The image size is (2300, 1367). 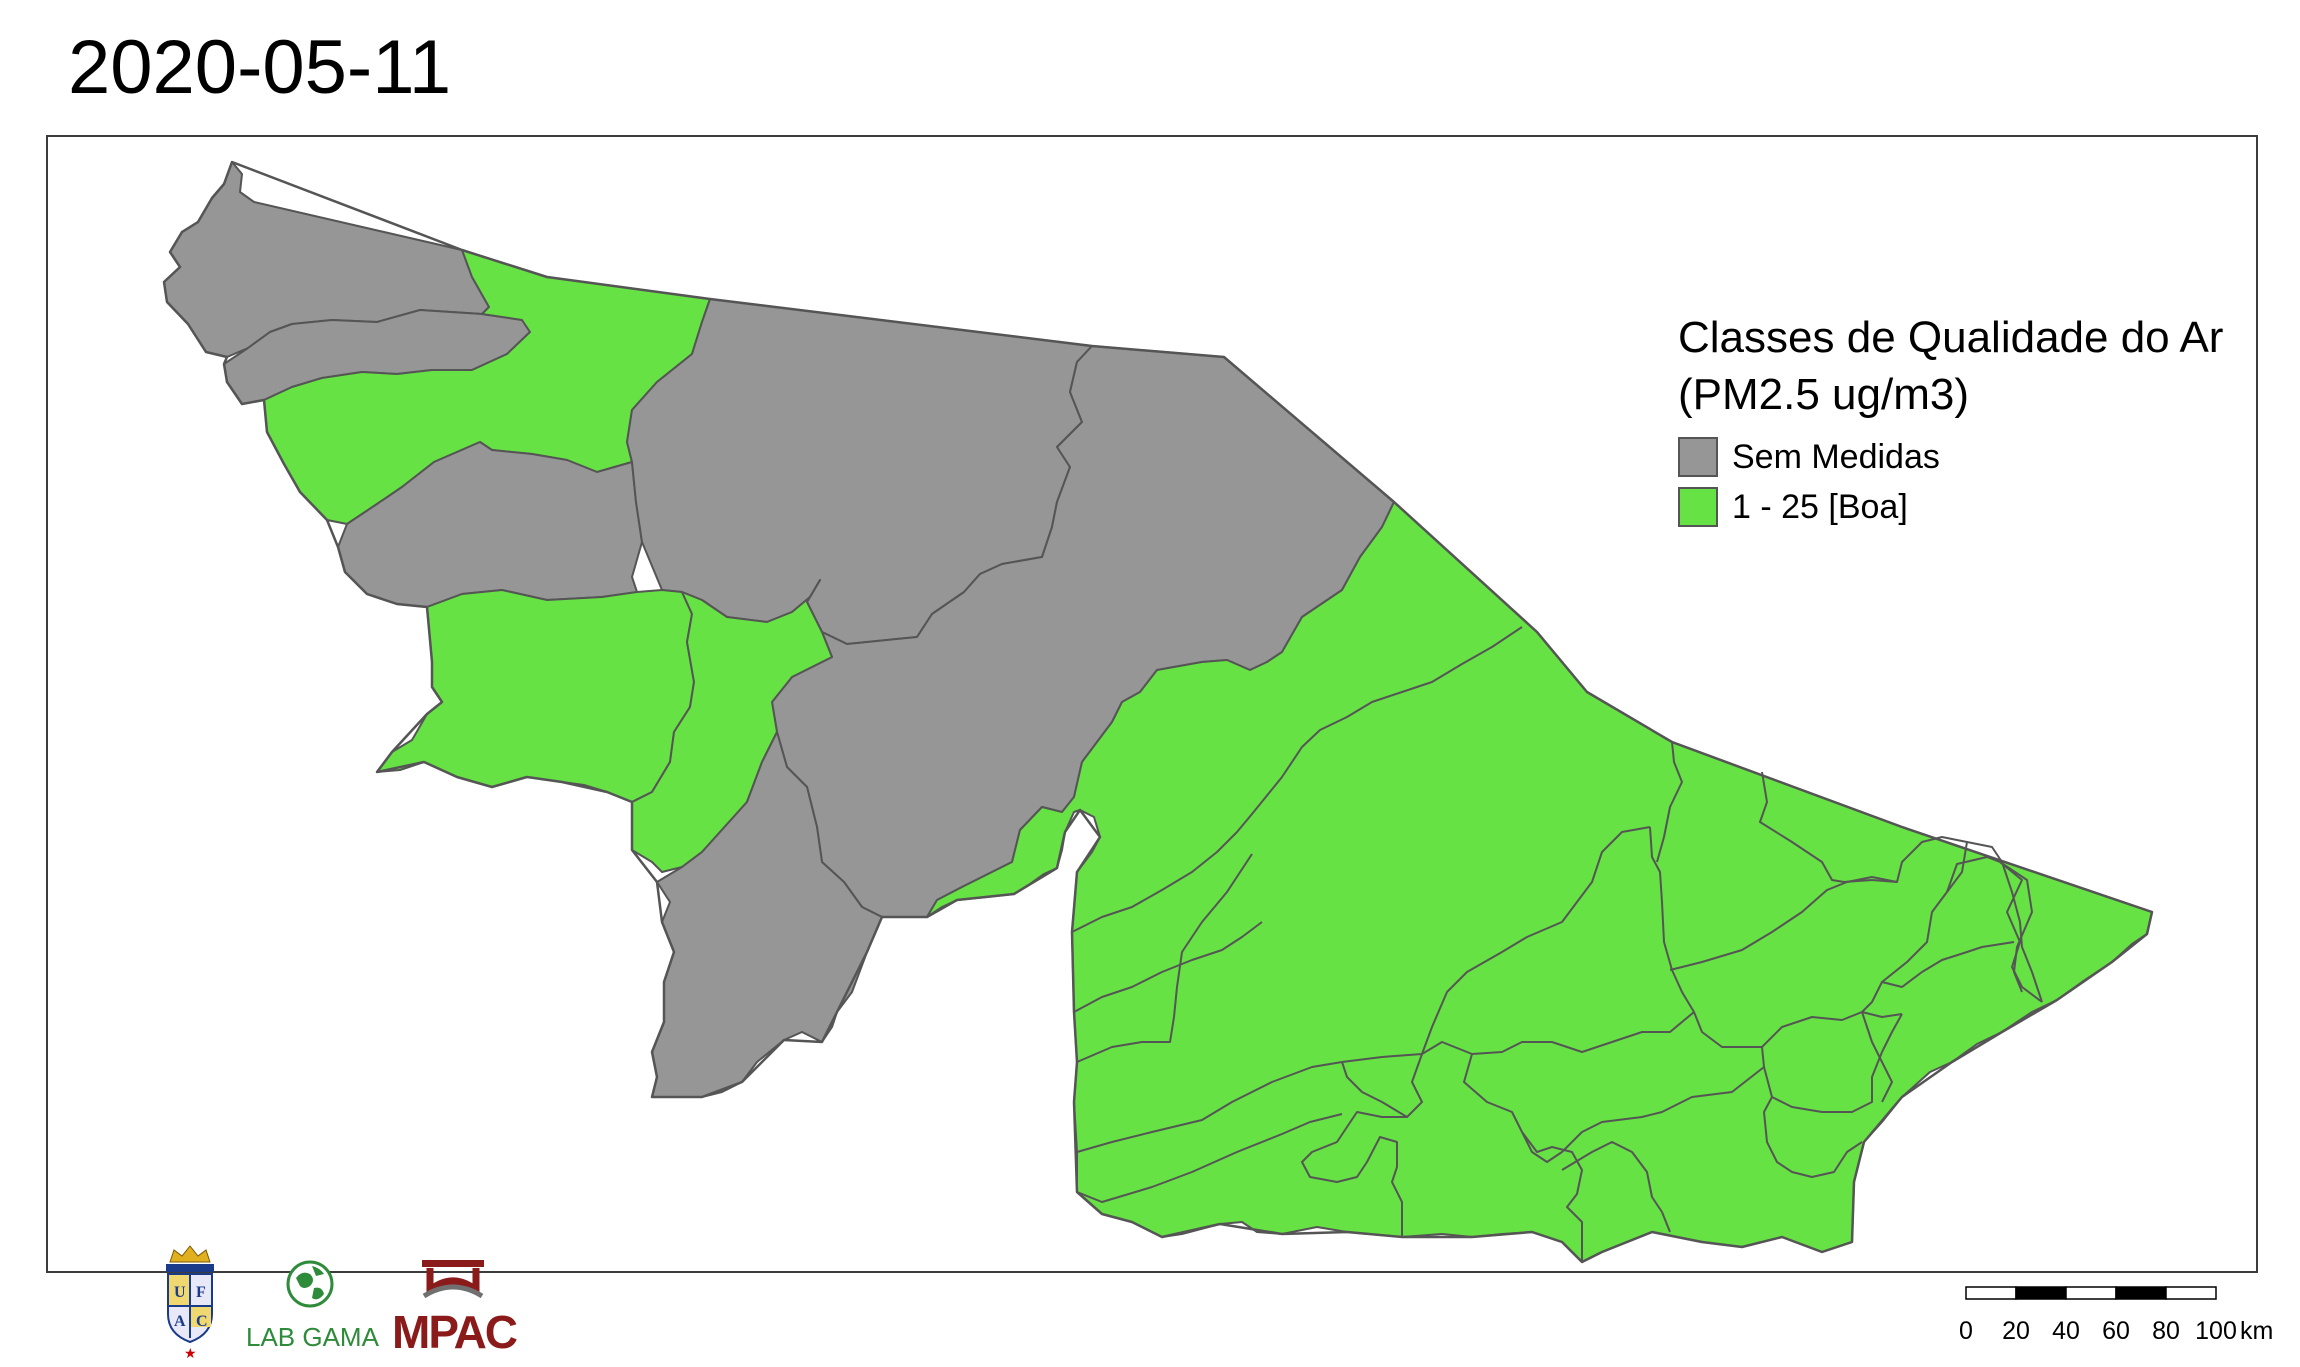 What do you see at coordinates (1823, 395) in the screenshot?
I see `legend-subtitle: (PM2.5 ug/m3)` at bounding box center [1823, 395].